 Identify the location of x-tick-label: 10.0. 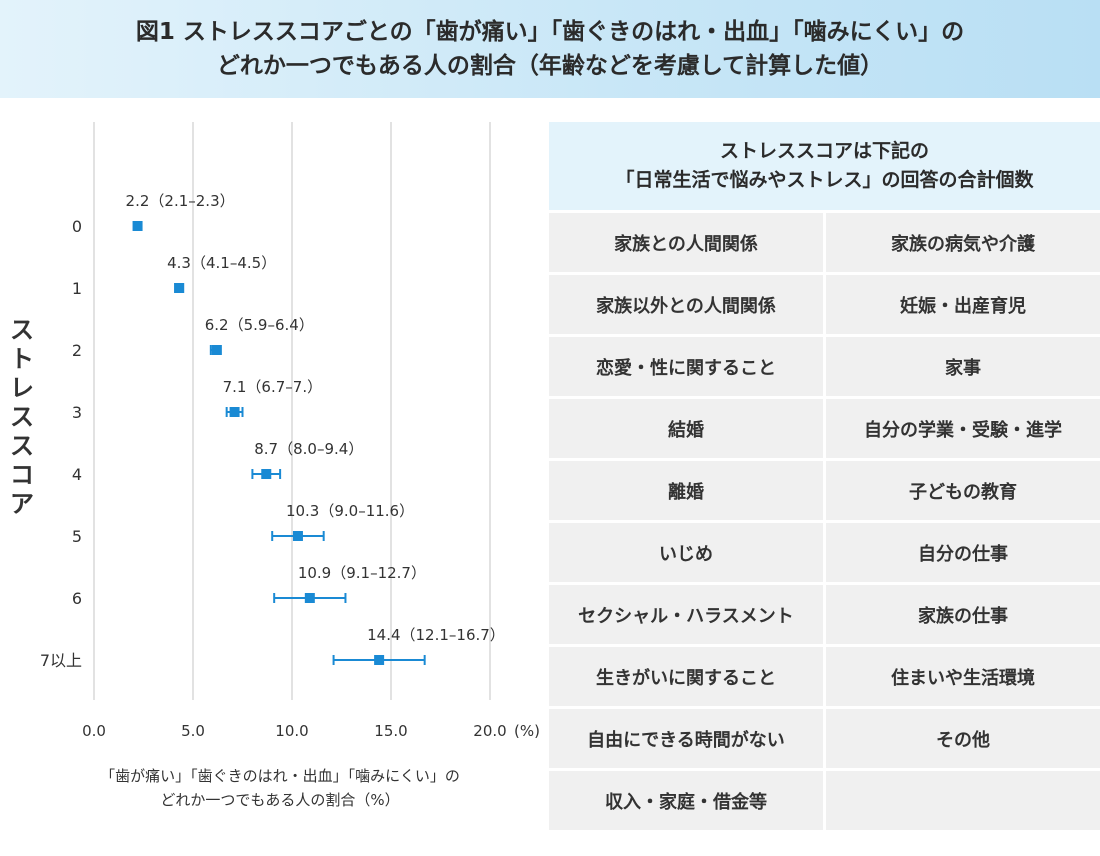
(291, 731).